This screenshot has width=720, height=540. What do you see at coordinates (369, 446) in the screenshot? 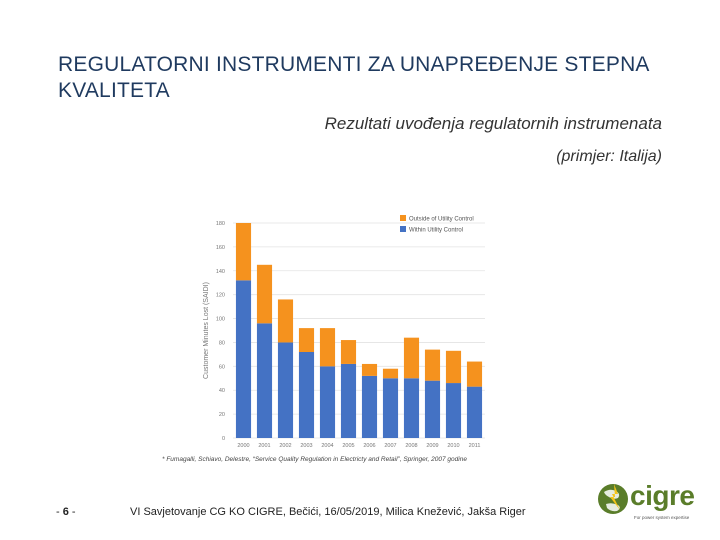
I see `x-tick-label: 2006` at bounding box center [369, 446].